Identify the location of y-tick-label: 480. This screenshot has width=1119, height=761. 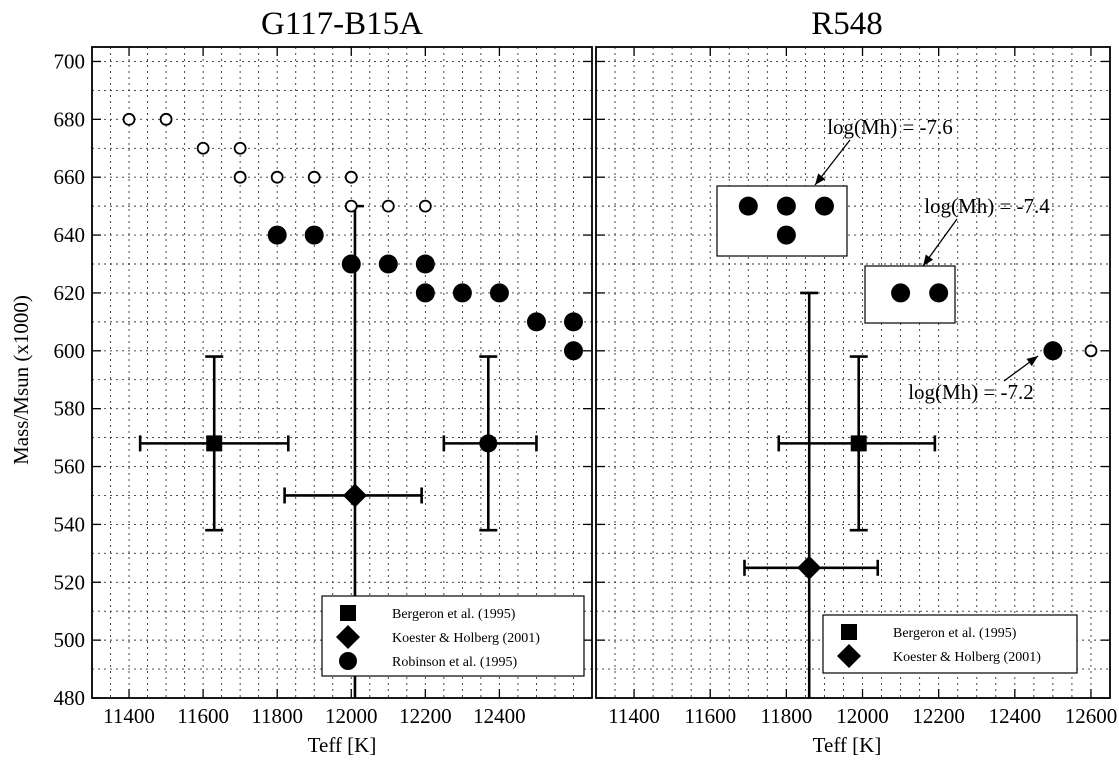
(70, 698).